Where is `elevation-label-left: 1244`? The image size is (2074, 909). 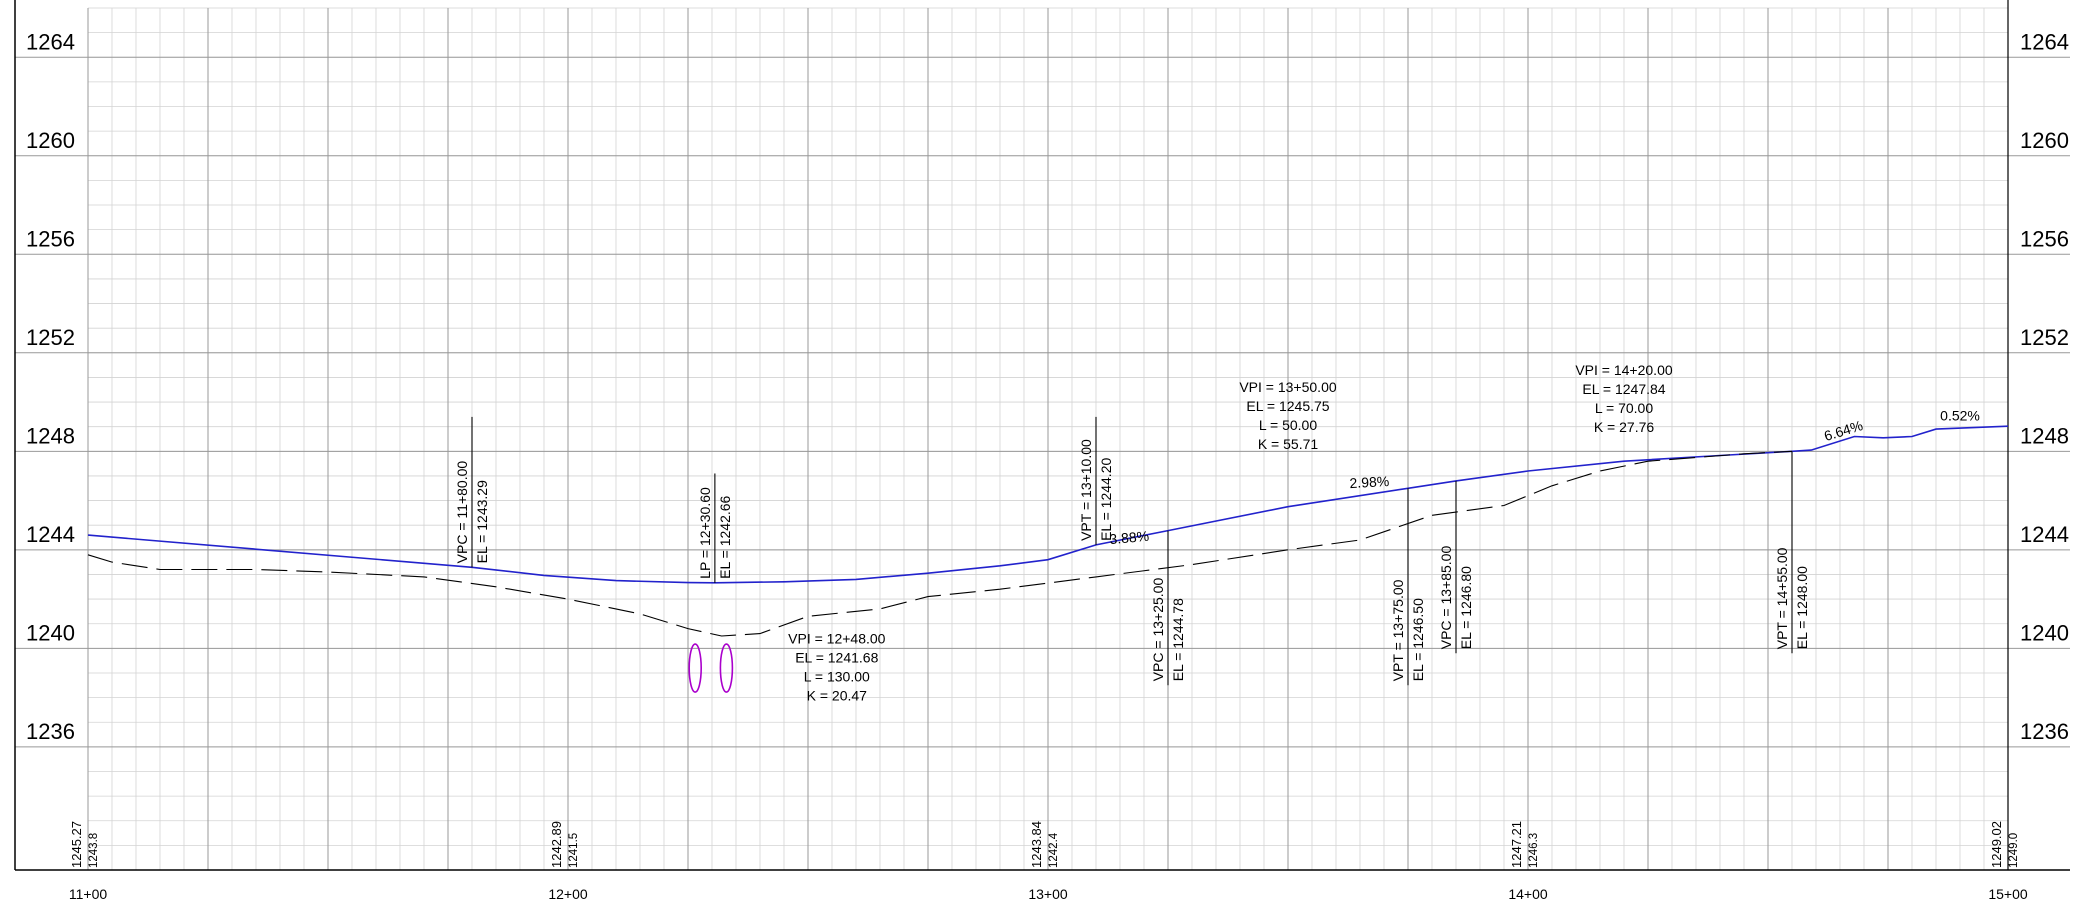
elevation-label-left: 1244 is located at coordinates (50, 534).